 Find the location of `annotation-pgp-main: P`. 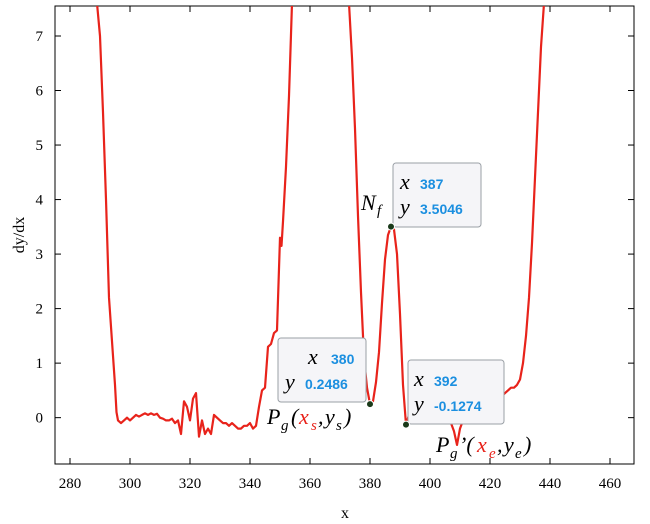

annotation-pgp-main: P is located at coordinates (442, 444).